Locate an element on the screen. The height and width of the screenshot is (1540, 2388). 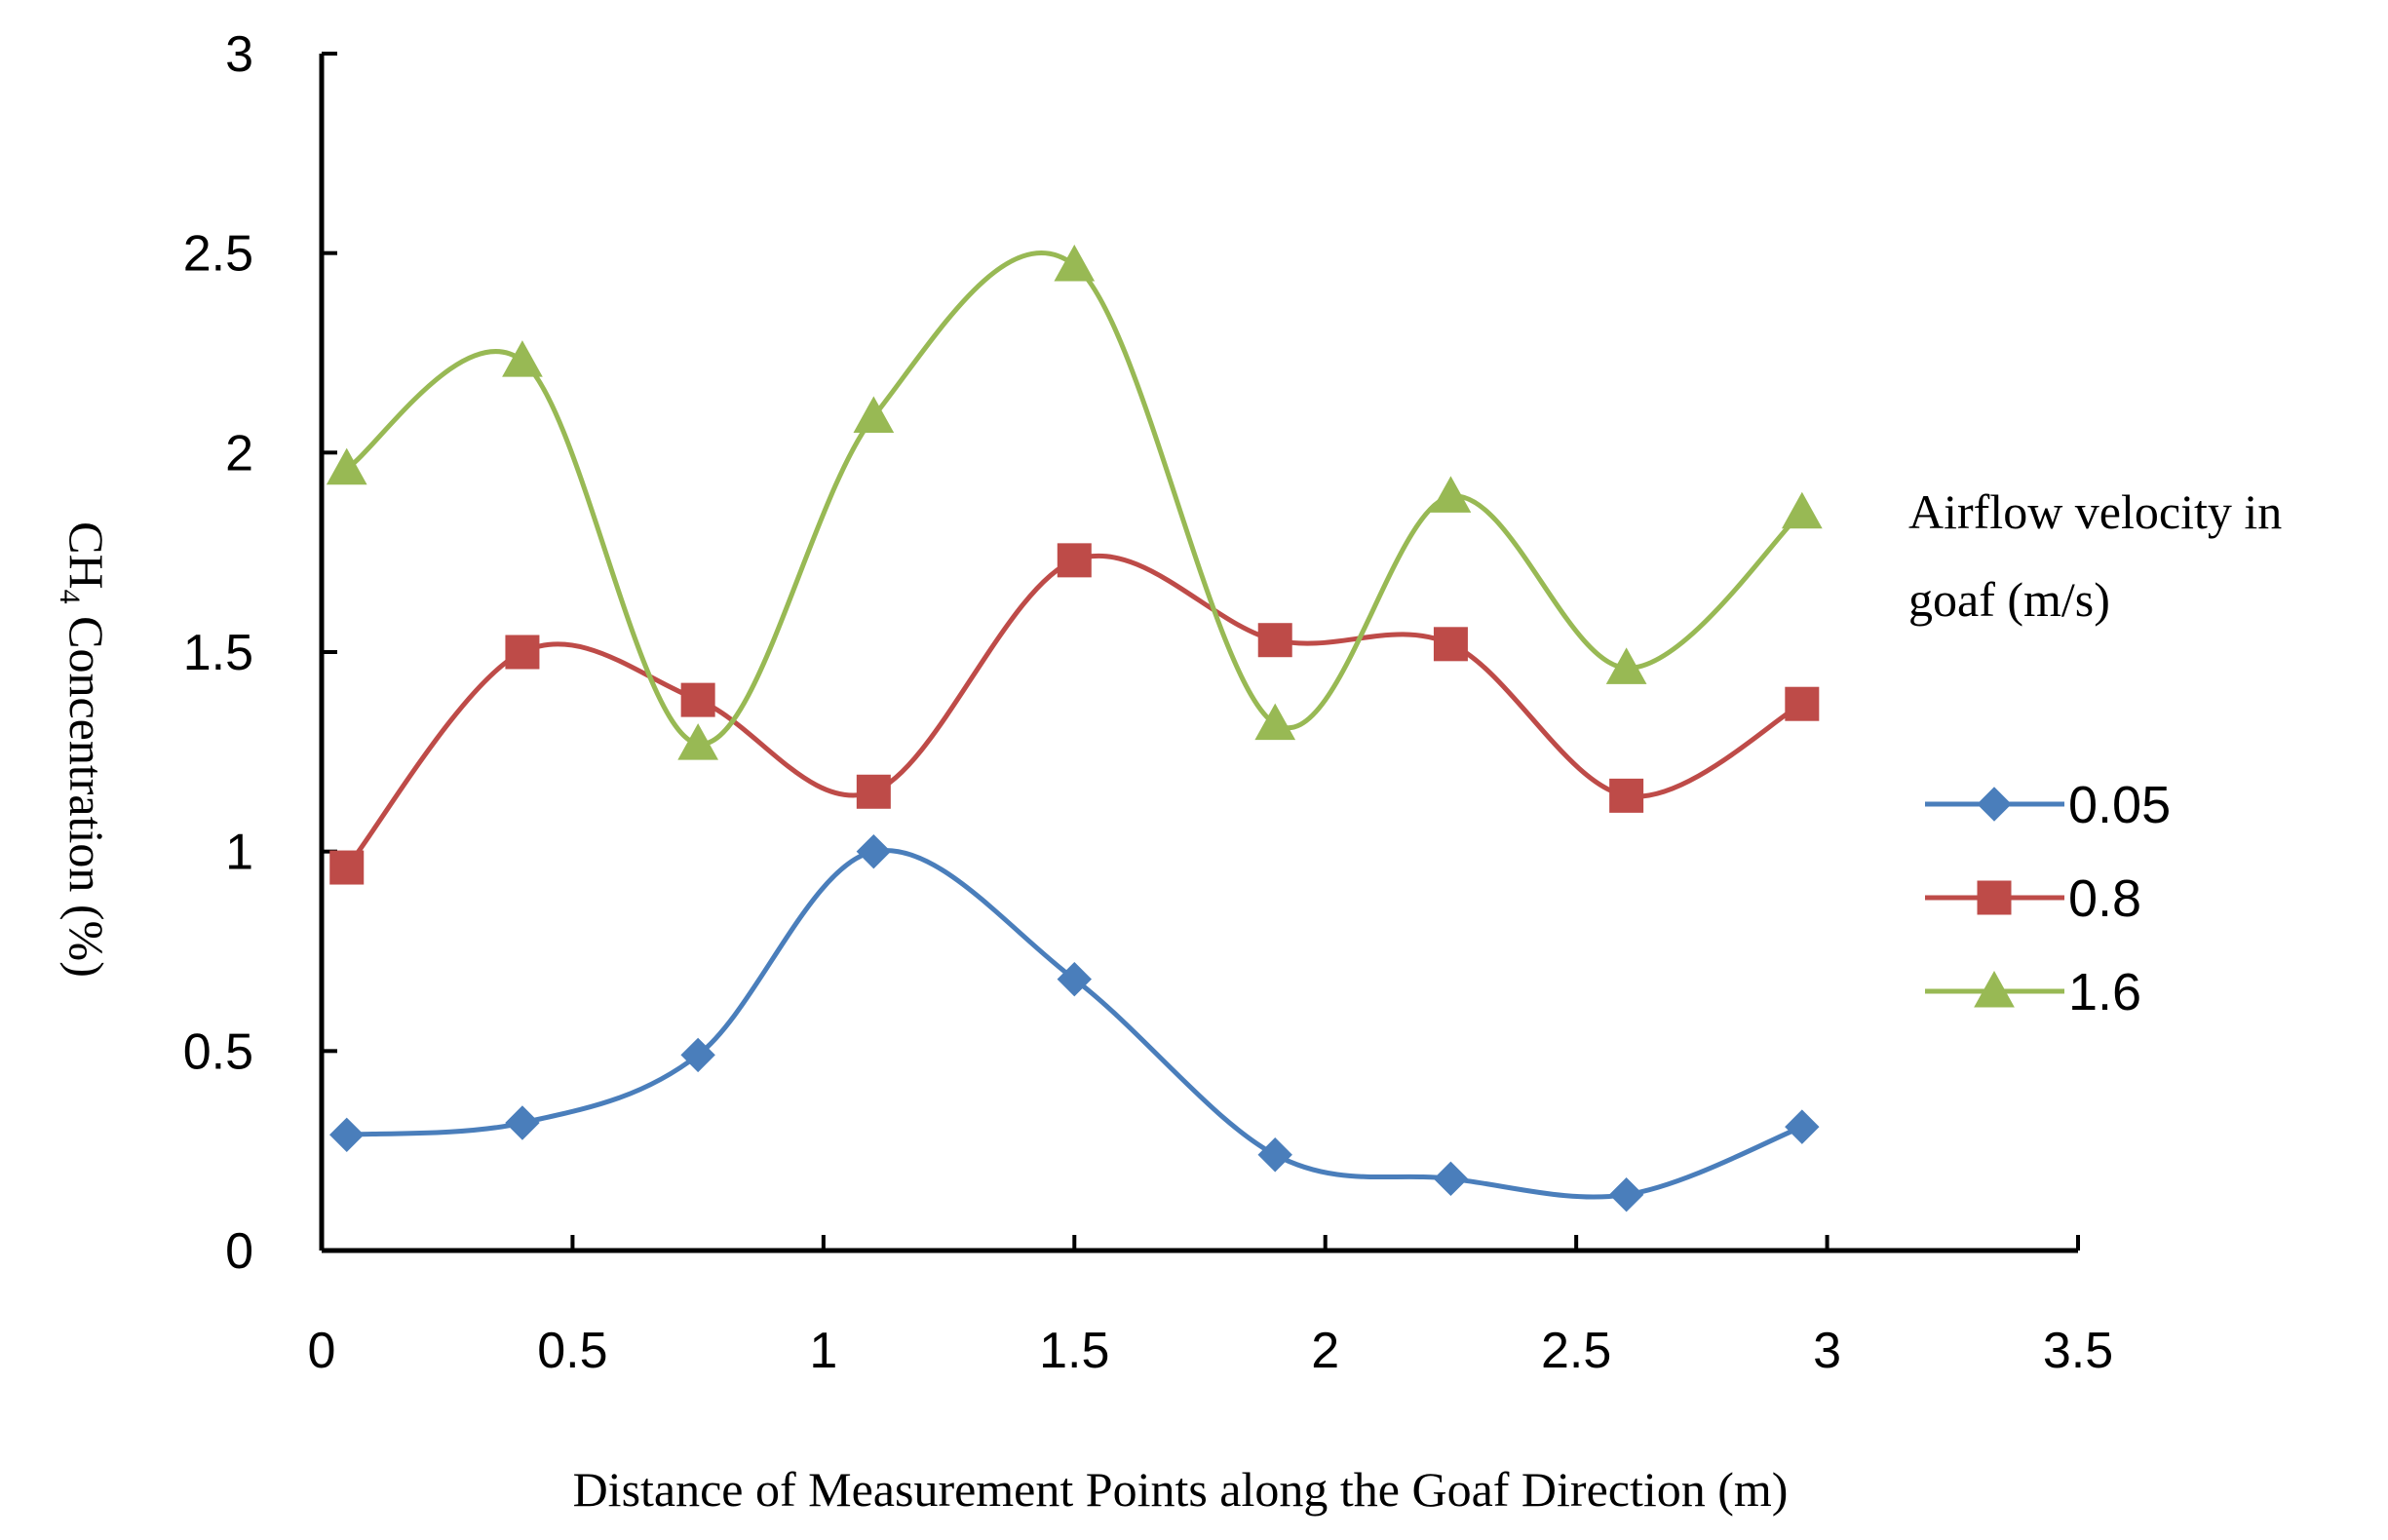
legend-title-line-1: Airflow velocity in is located at coordinates (2095, 512).